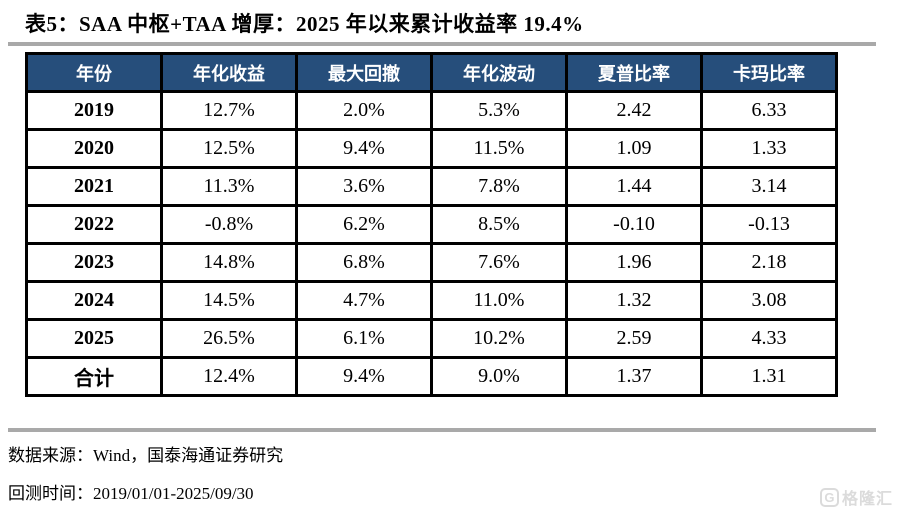  Describe the element at coordinates (499, 300) in the screenshot. I see `row-value-cell: 11.0%` at that location.